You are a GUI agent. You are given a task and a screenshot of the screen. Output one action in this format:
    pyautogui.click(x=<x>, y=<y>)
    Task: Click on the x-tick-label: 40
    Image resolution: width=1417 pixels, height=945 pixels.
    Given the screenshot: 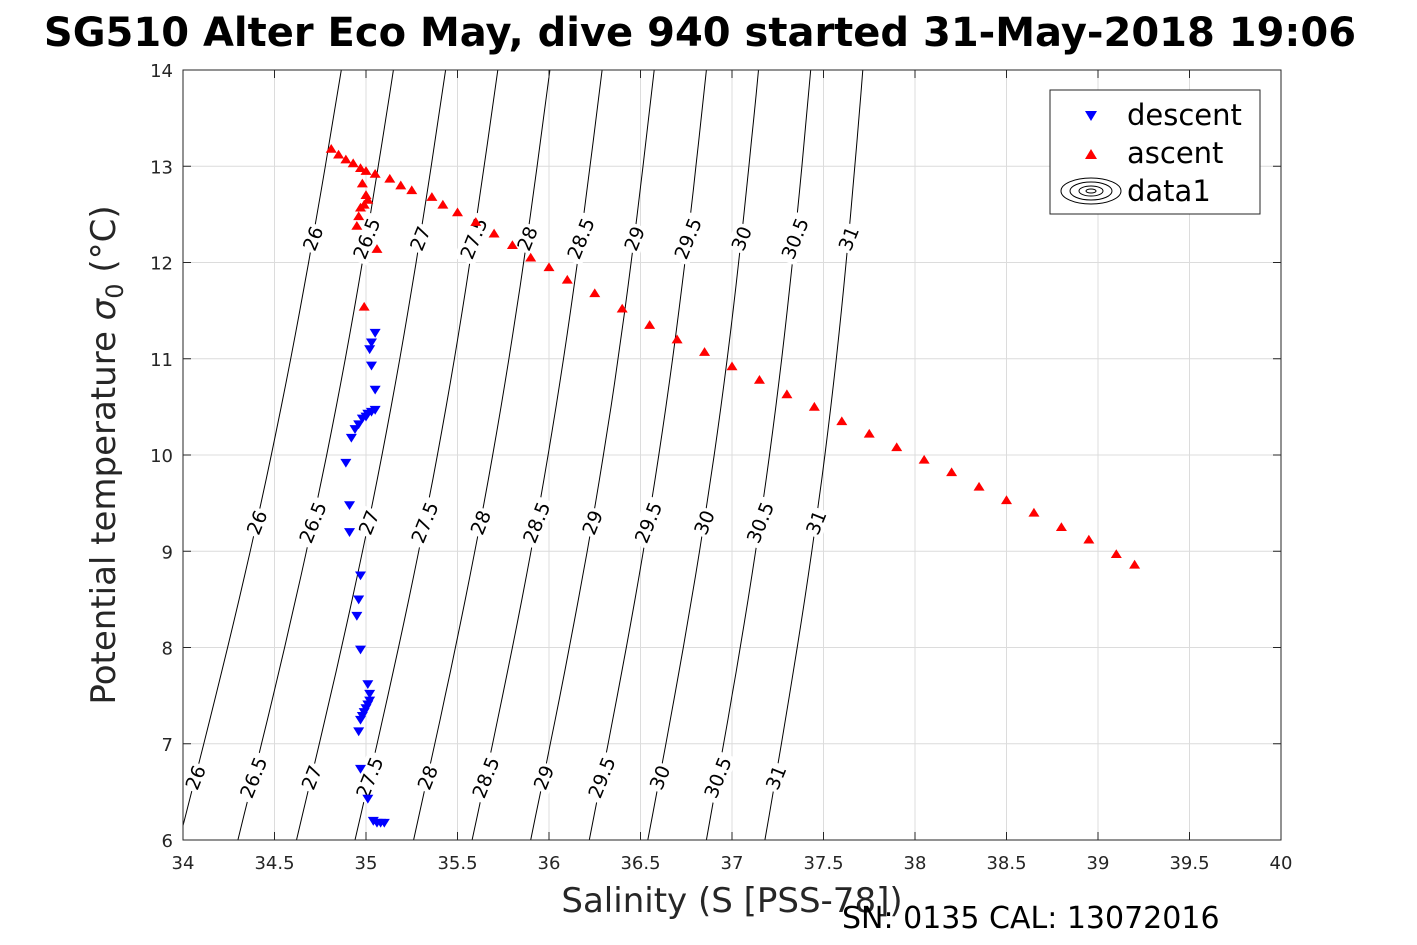 What is the action you would take?
    pyautogui.click(x=1281, y=863)
    